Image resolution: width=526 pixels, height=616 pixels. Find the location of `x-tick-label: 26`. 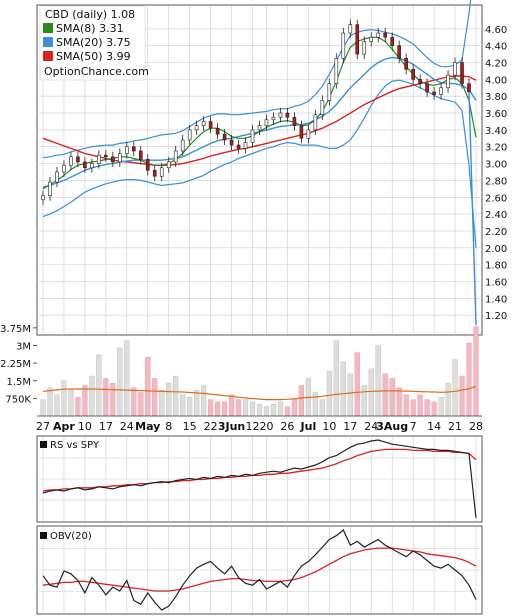

x-tick-label: 26 is located at coordinates (287, 426).